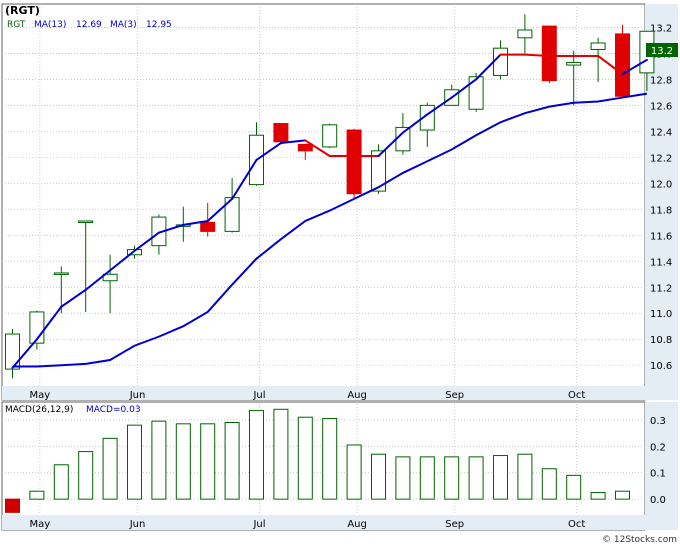 Image resolution: width=680 pixels, height=550 pixels. I want to click on price-y-tick-label: 11.2, so click(661, 288).